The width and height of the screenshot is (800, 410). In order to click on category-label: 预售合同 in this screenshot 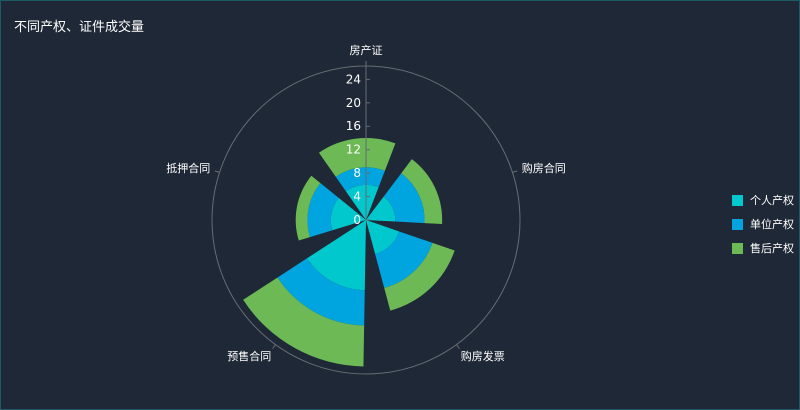, I will do `click(249, 356)`.